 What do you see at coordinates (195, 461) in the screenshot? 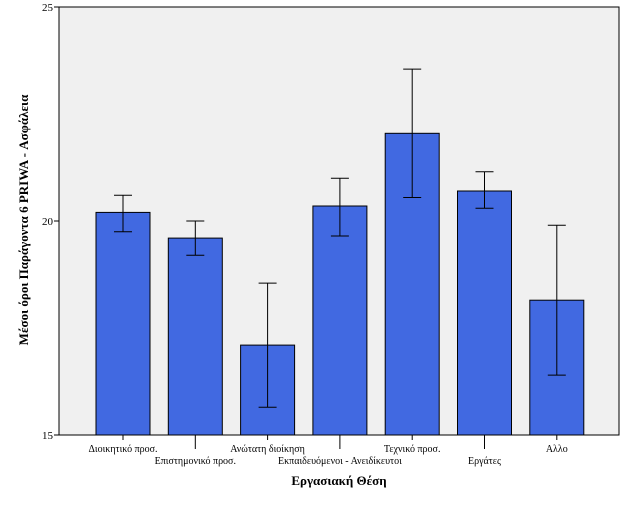
I see `x-tick-label: Επιστημονικό προσ.` at bounding box center [195, 461].